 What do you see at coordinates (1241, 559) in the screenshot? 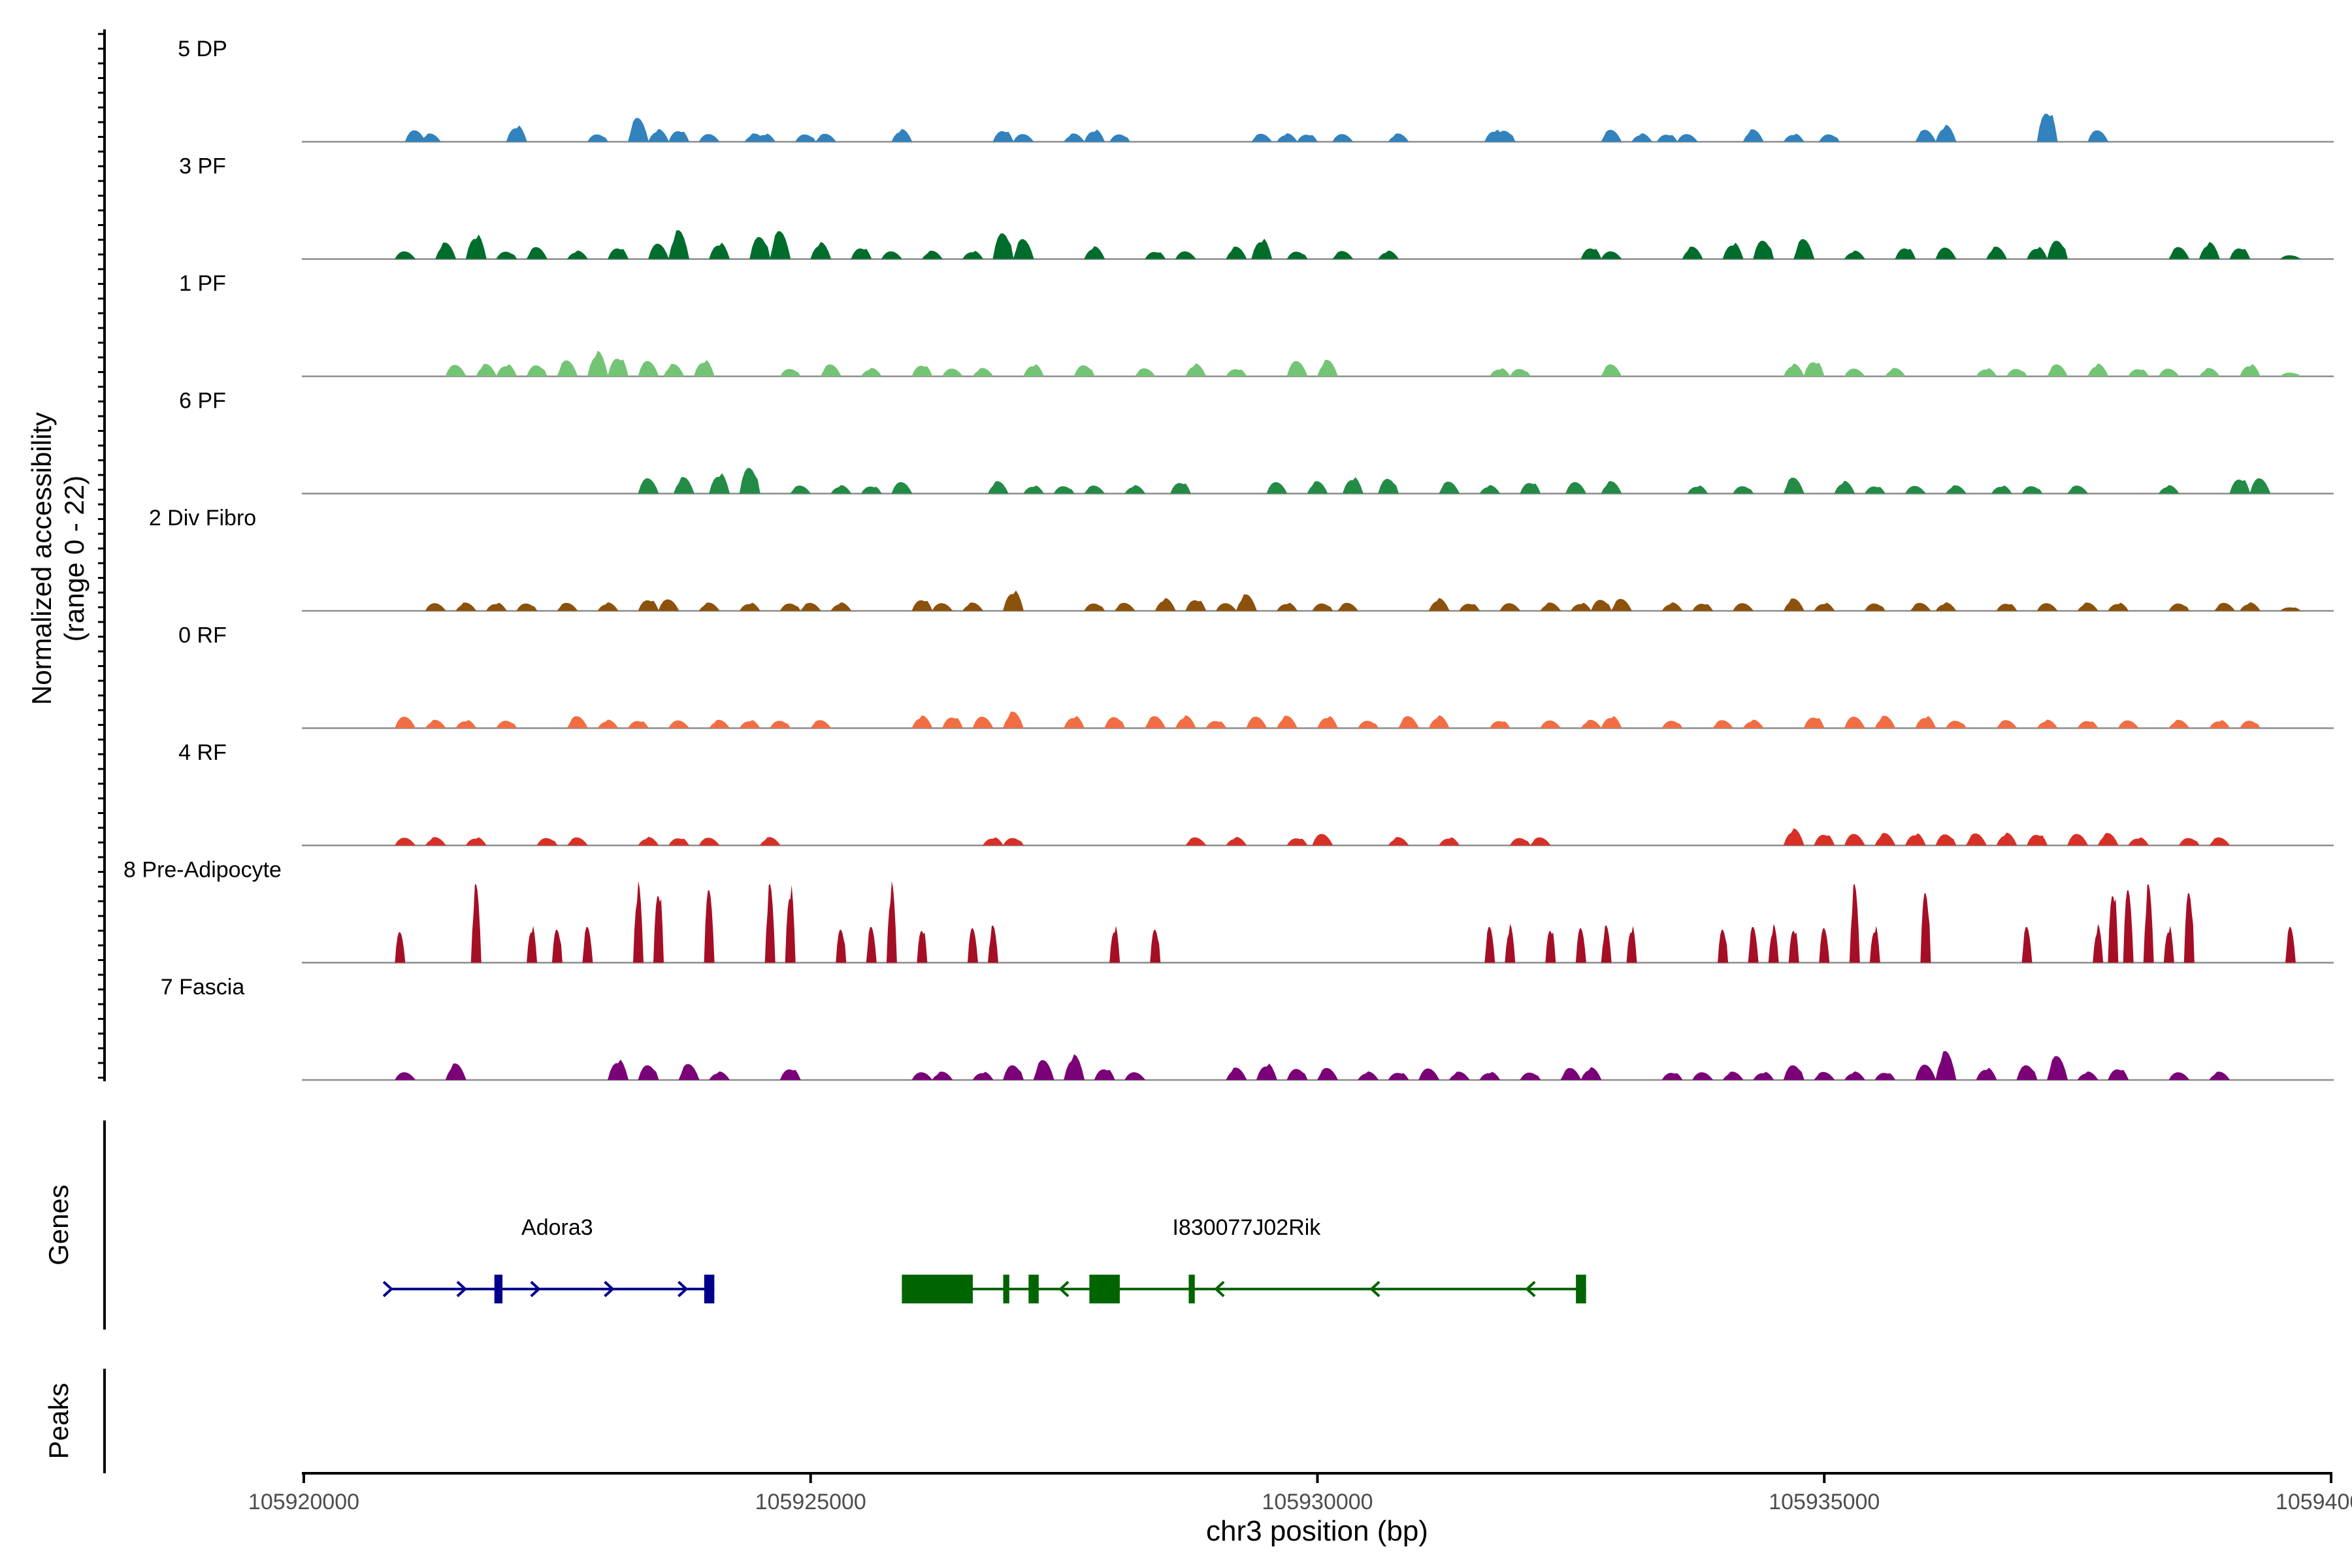
I see `track-4: 2 Div Fibro` at bounding box center [1241, 559].